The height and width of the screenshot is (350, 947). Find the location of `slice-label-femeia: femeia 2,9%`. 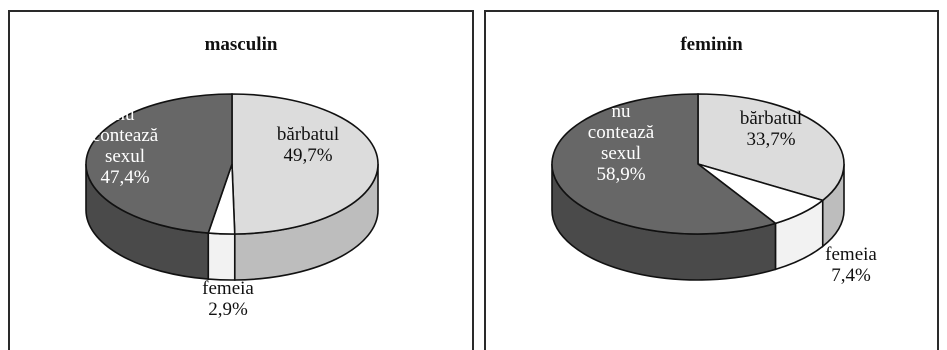

slice-label-femeia: femeia 2,9% is located at coordinates (228, 299).